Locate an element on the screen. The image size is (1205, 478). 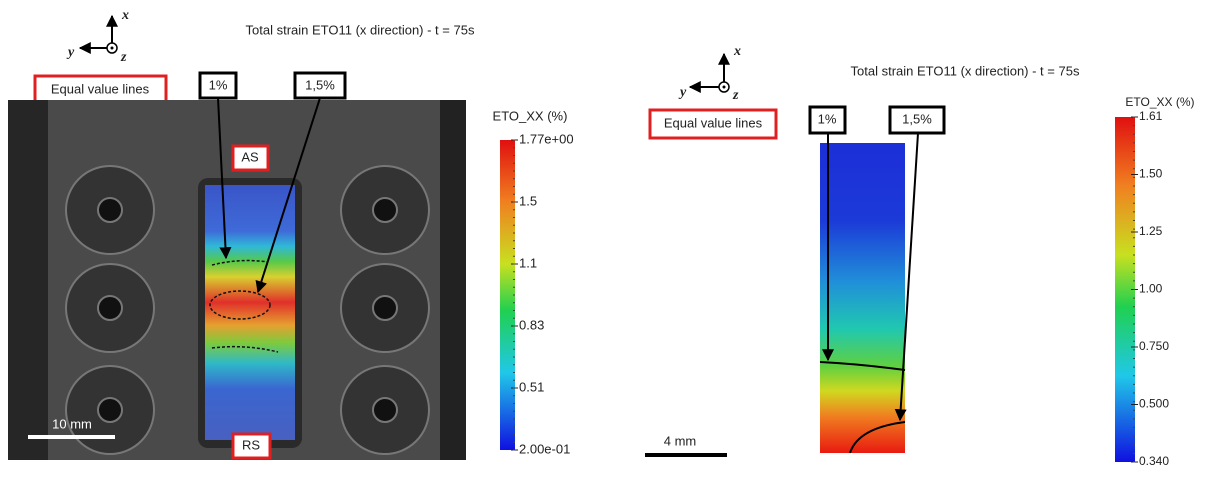
colorbar-tick-label: 0.500 is located at coordinates (1154, 404).